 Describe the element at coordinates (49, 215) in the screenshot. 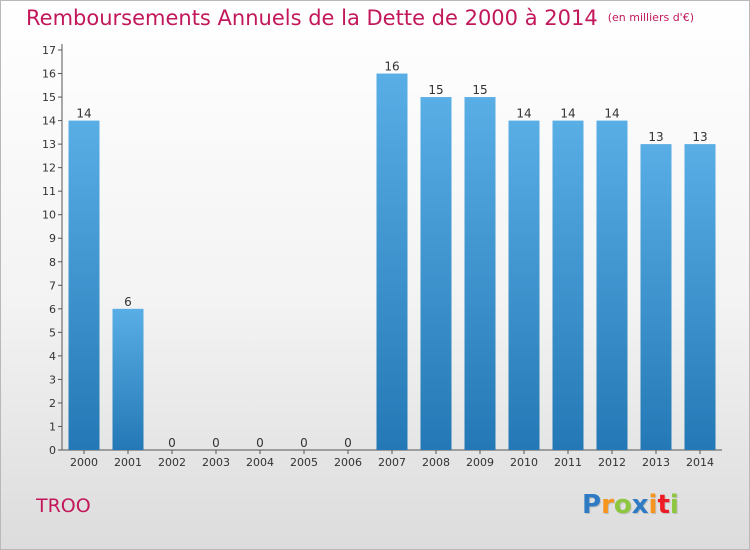

I see `y-tick-label: 10` at that location.